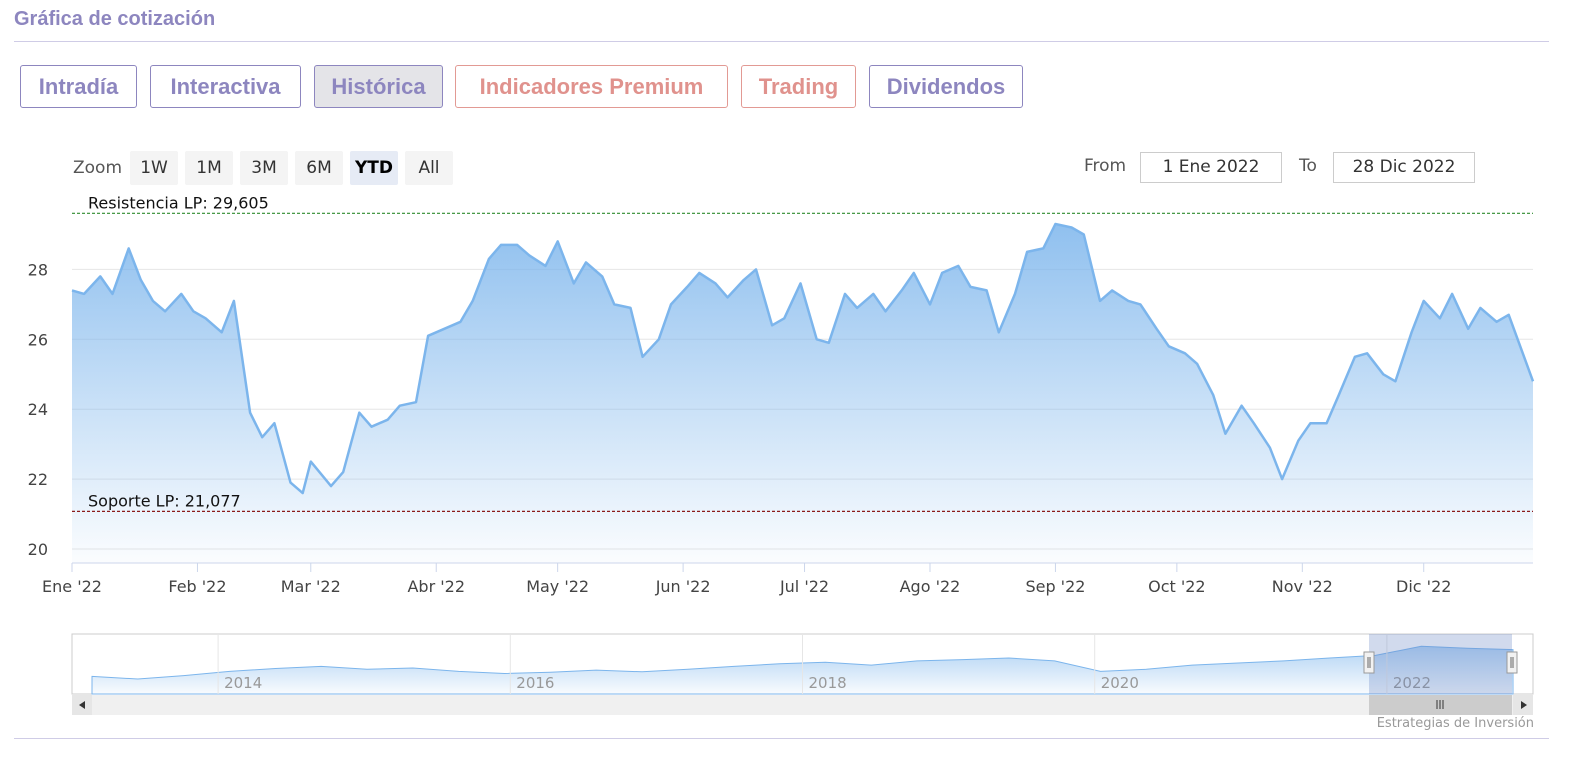 The image size is (1569, 760). What do you see at coordinates (557, 586) in the screenshot?
I see `x-tick-label: May '22` at bounding box center [557, 586].